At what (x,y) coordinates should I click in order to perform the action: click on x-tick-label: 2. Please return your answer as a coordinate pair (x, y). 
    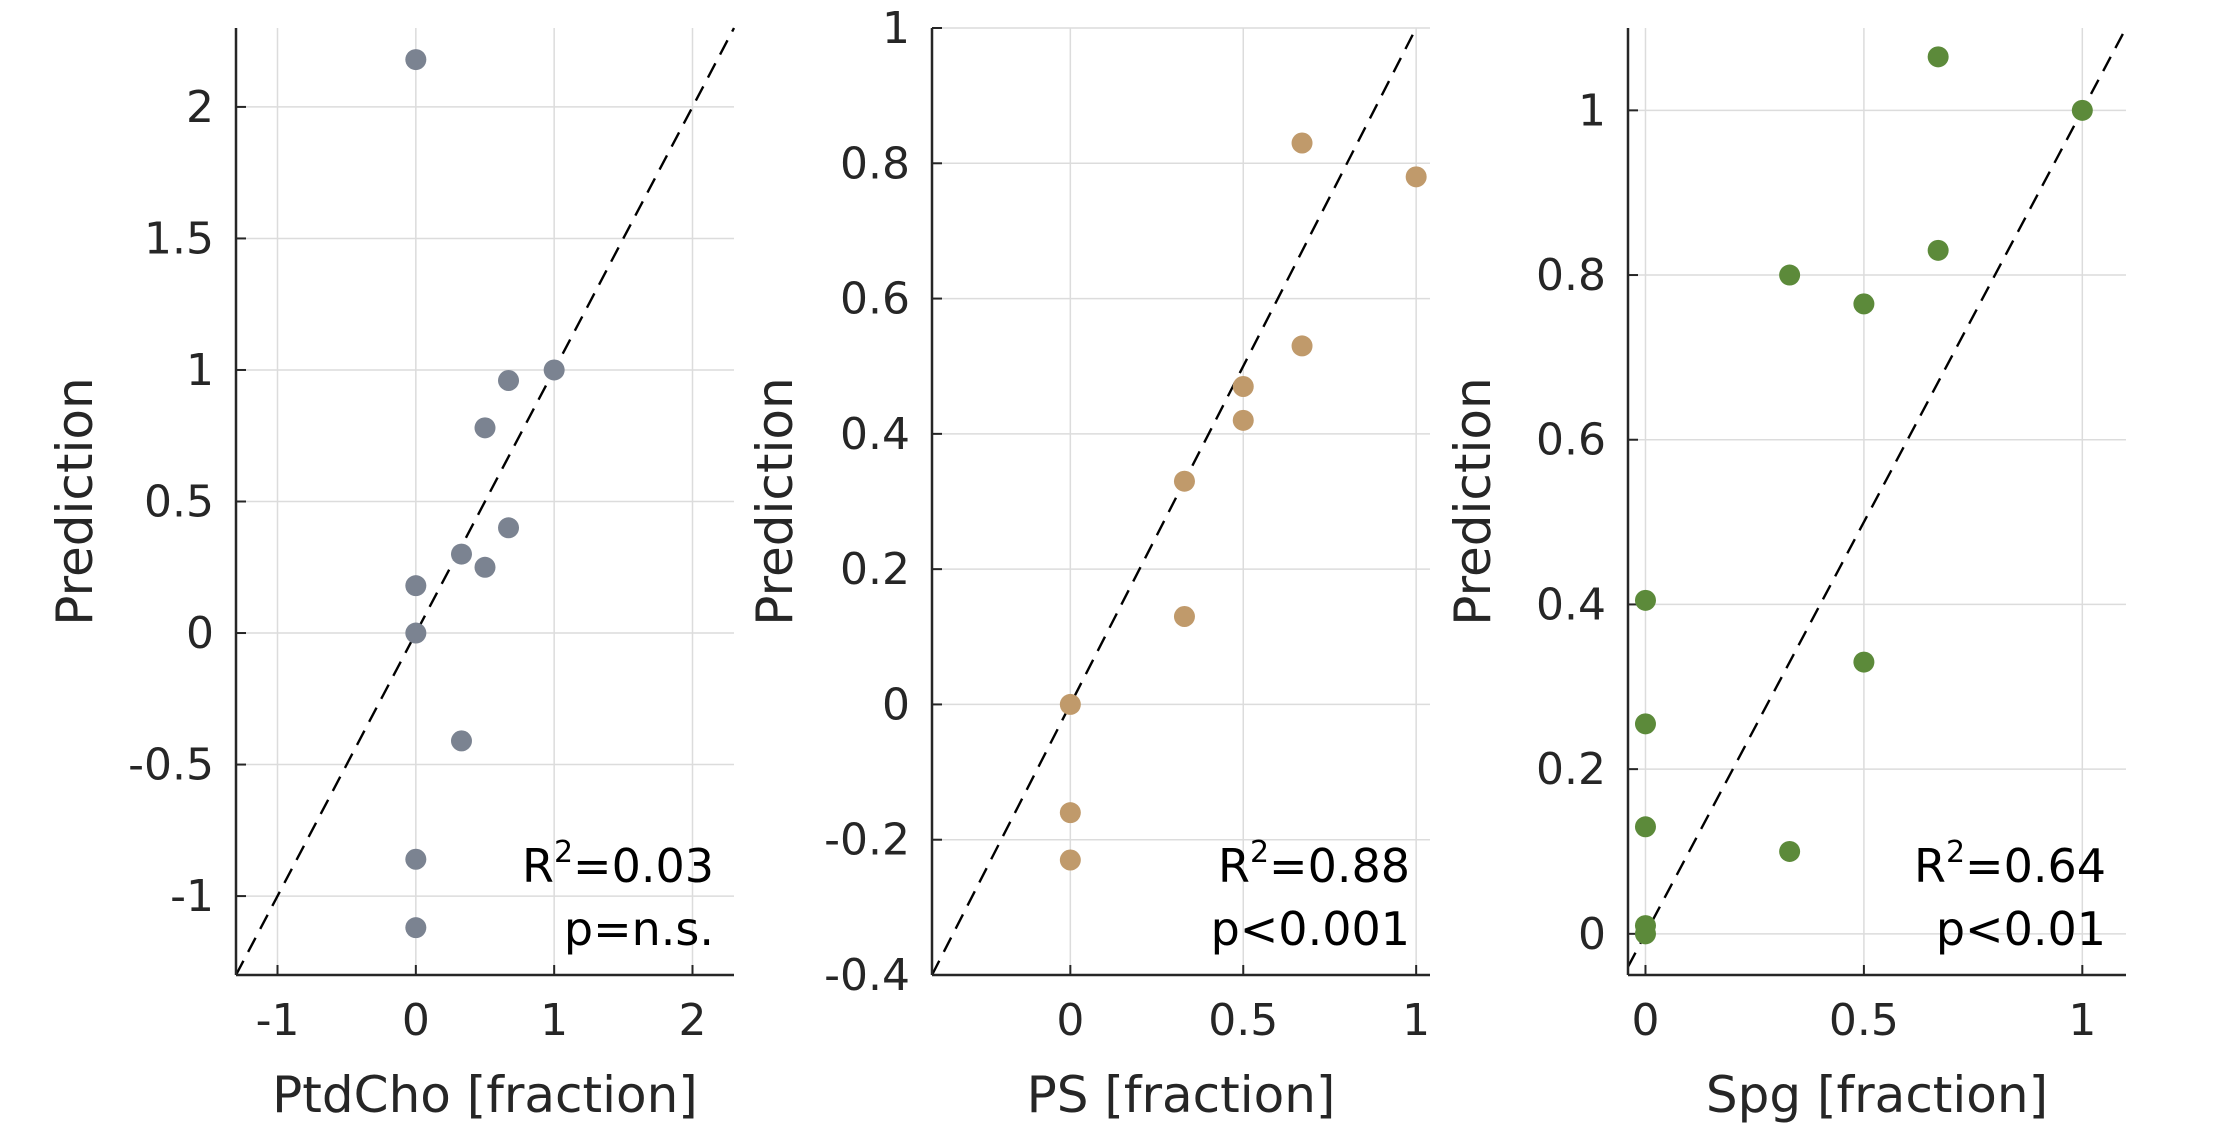
    Looking at the image, I should click on (693, 1020).